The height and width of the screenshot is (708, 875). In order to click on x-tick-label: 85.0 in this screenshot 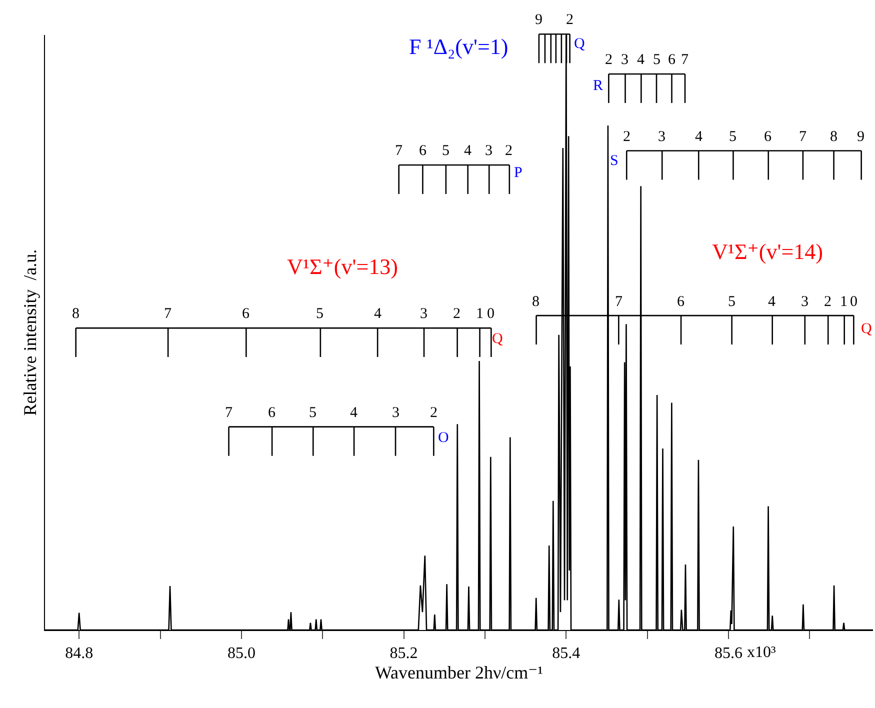, I will do `click(241, 653)`.